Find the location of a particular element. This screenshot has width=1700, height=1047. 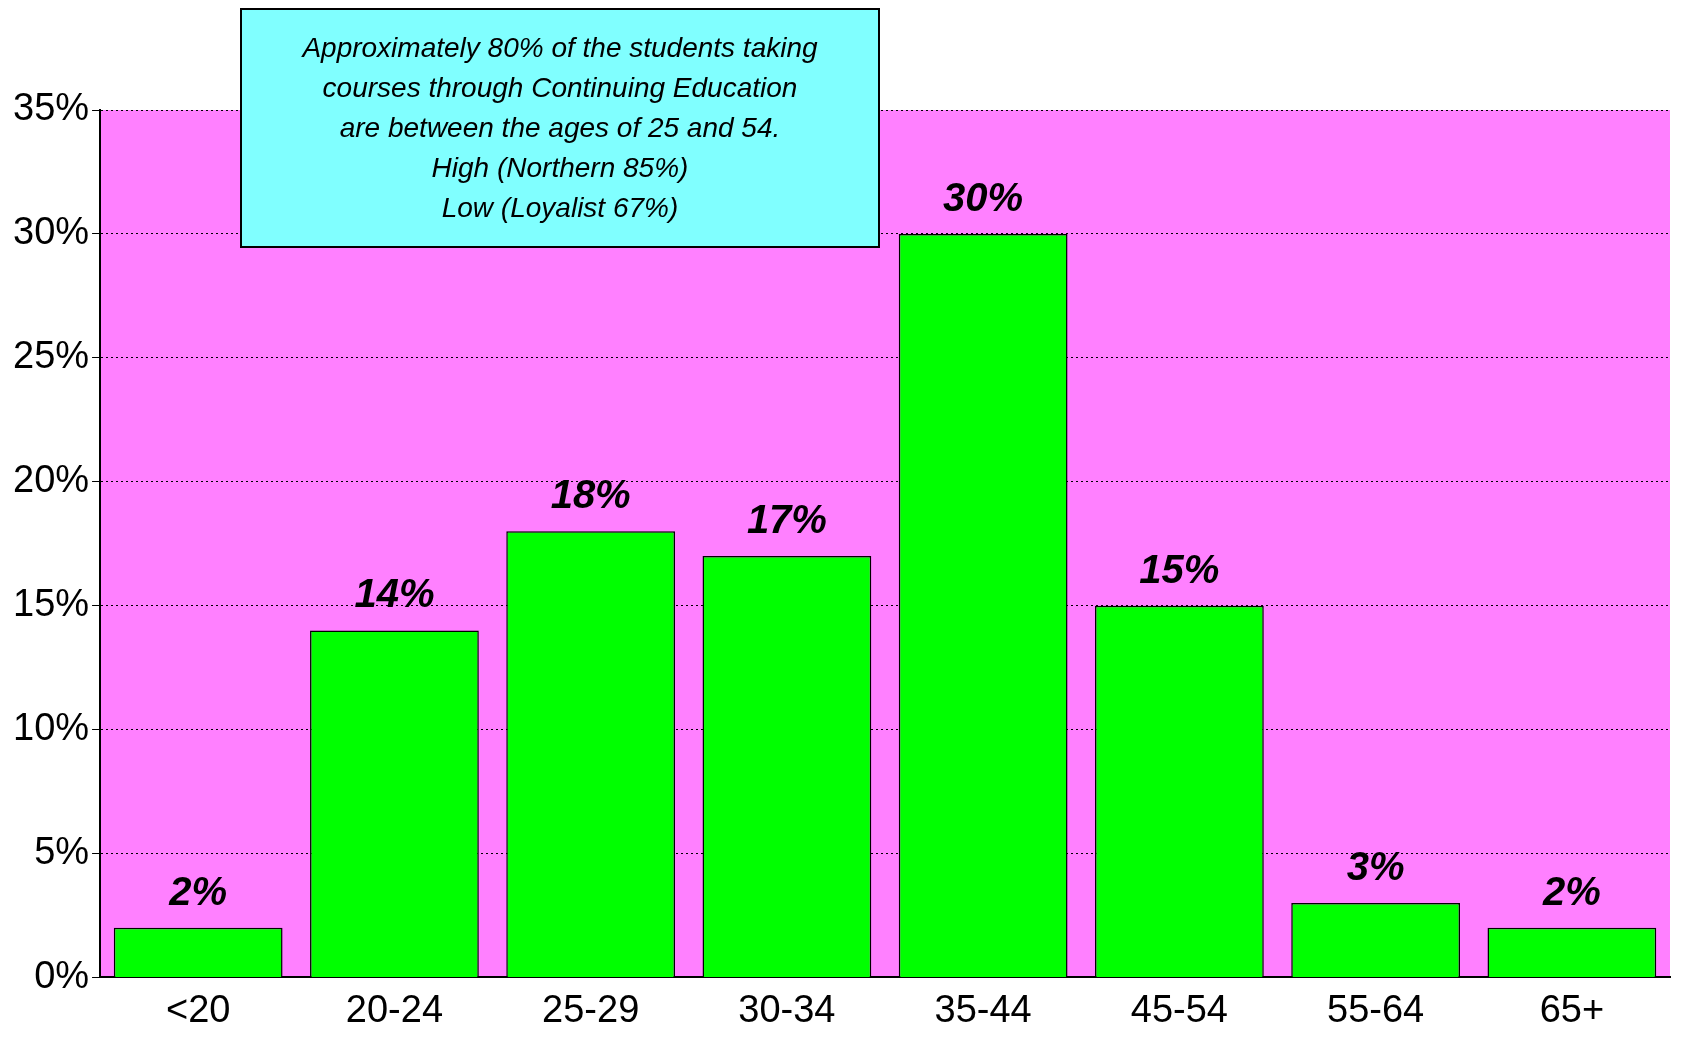

y-tick-label: 0% is located at coordinates (62, 974).